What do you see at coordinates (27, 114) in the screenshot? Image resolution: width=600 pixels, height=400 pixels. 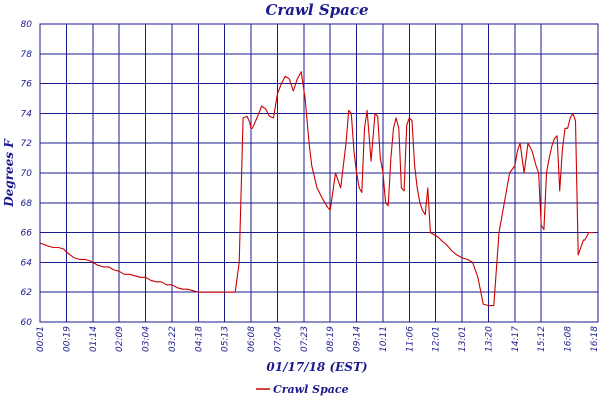 I see `y-tick-label: 74` at bounding box center [27, 114].